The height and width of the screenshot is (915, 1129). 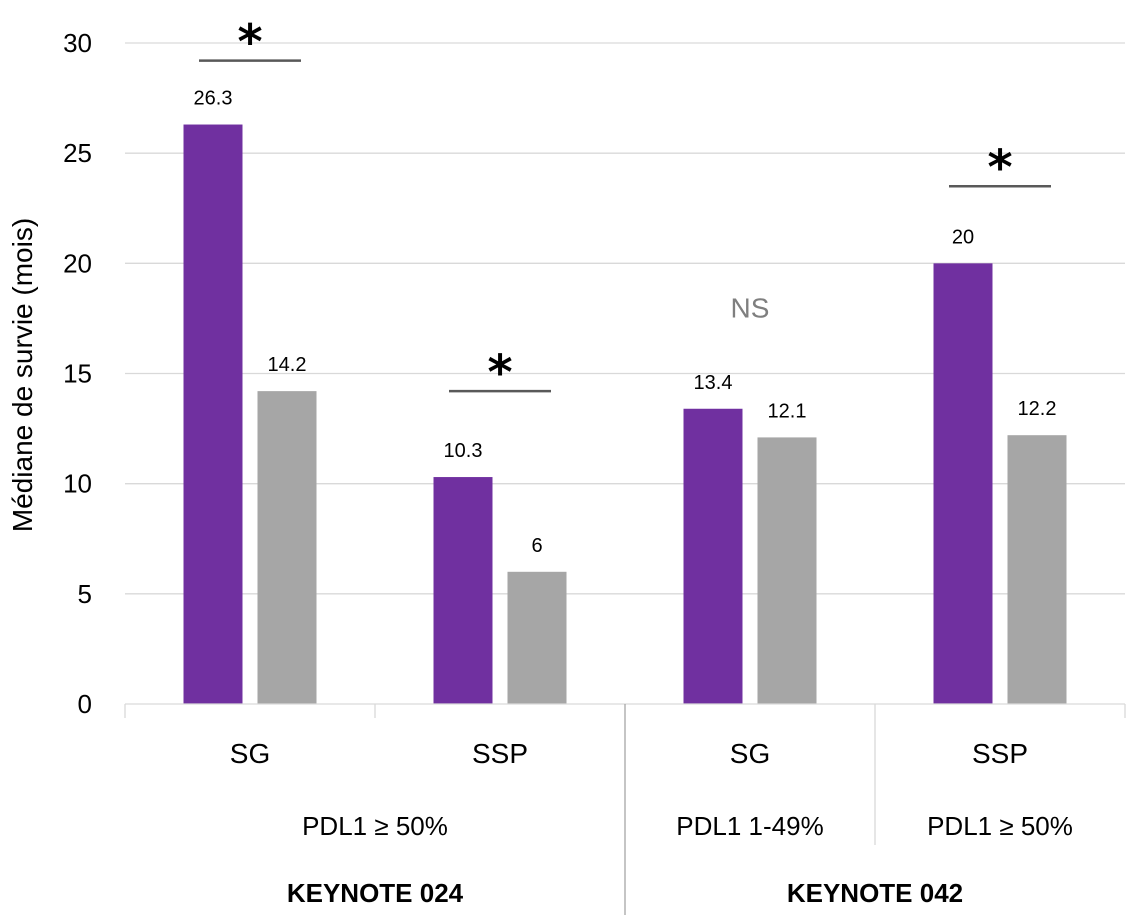 I want to click on y-tick-label: 15, so click(x=77, y=374).